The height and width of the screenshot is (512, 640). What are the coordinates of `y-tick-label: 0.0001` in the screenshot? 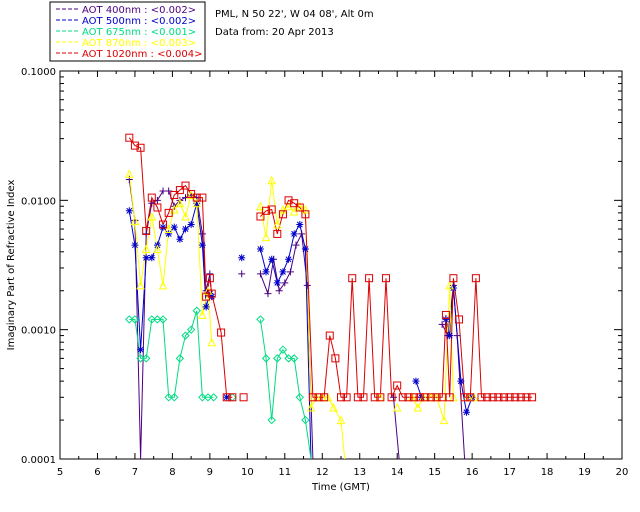 It's located at (38, 460).